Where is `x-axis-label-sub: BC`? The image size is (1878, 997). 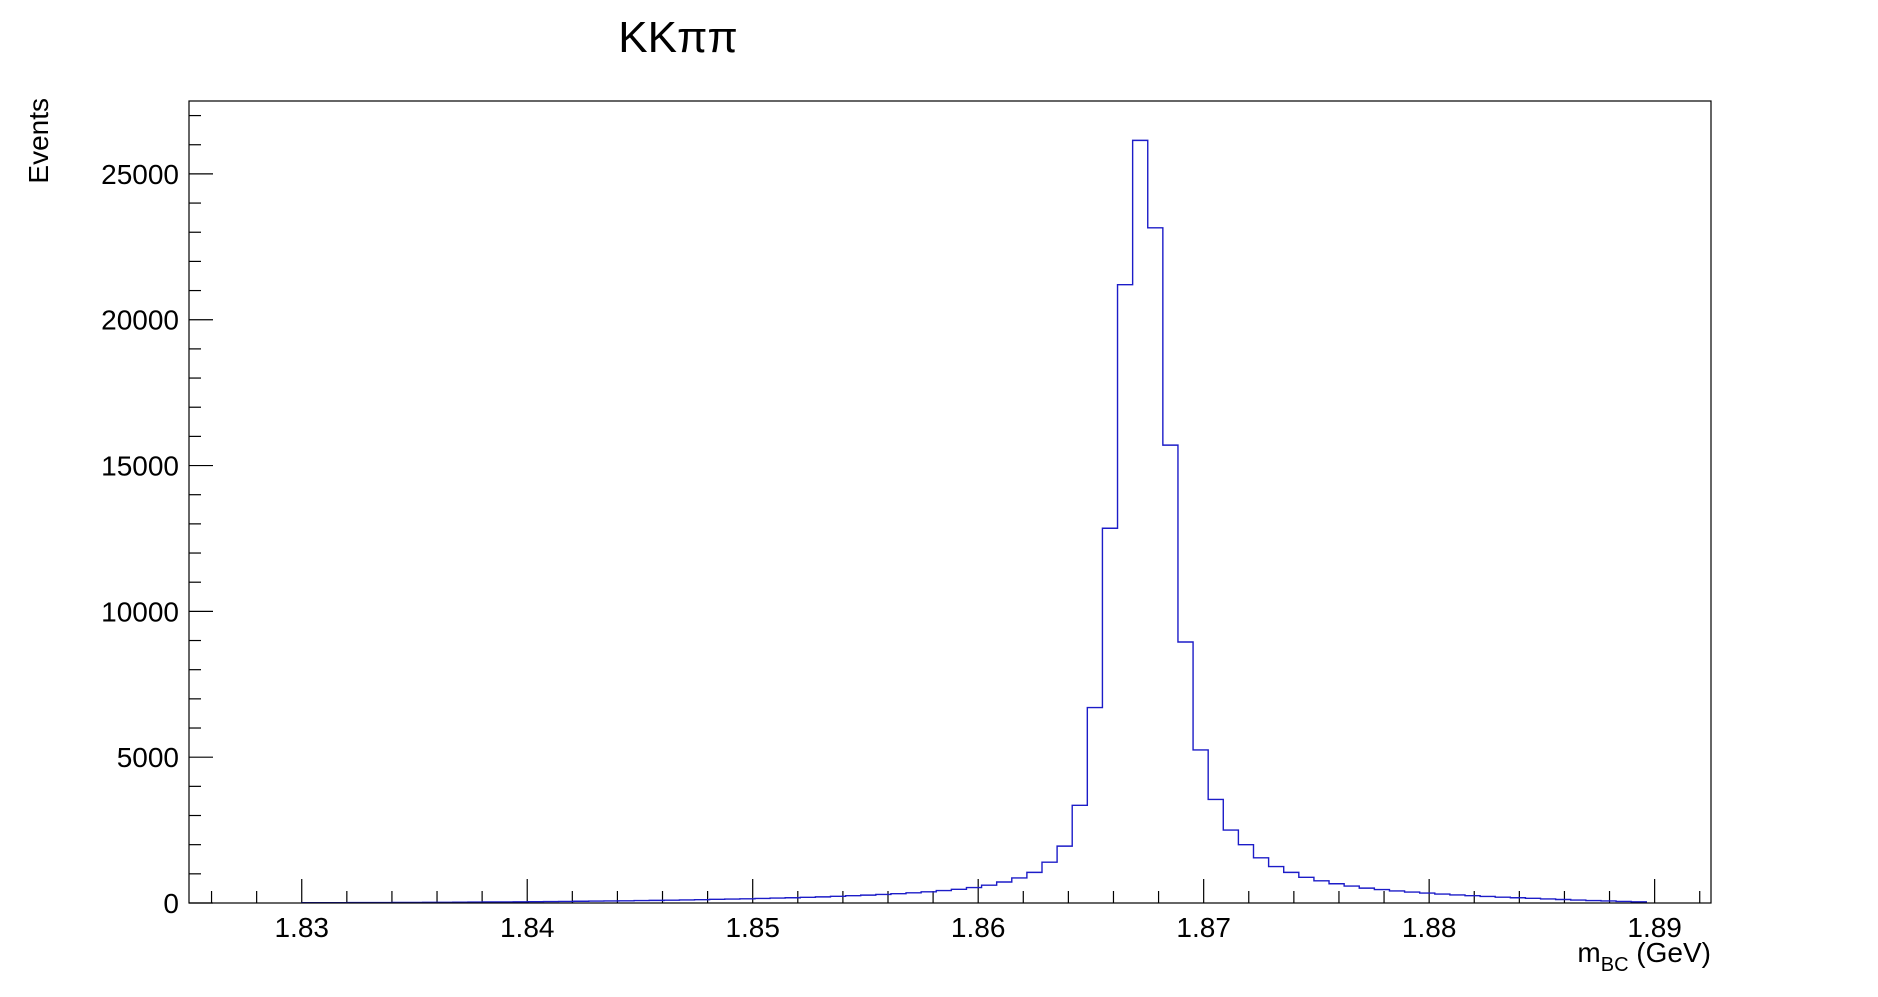
x-axis-label-sub: BC is located at coordinates (1615, 965).